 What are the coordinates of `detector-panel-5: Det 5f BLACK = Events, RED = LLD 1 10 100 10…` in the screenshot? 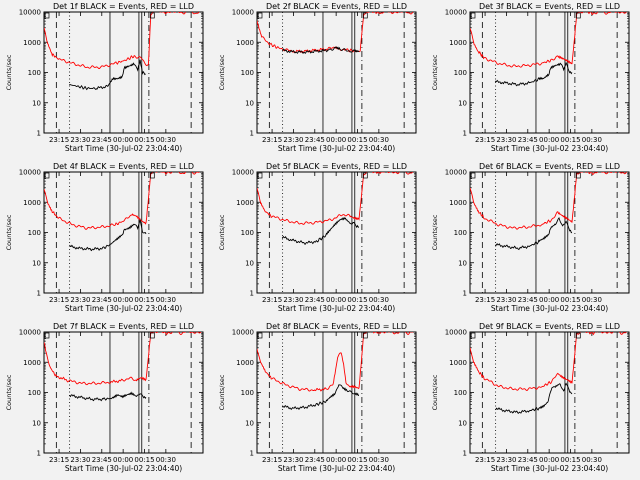 It's located at (317, 237).